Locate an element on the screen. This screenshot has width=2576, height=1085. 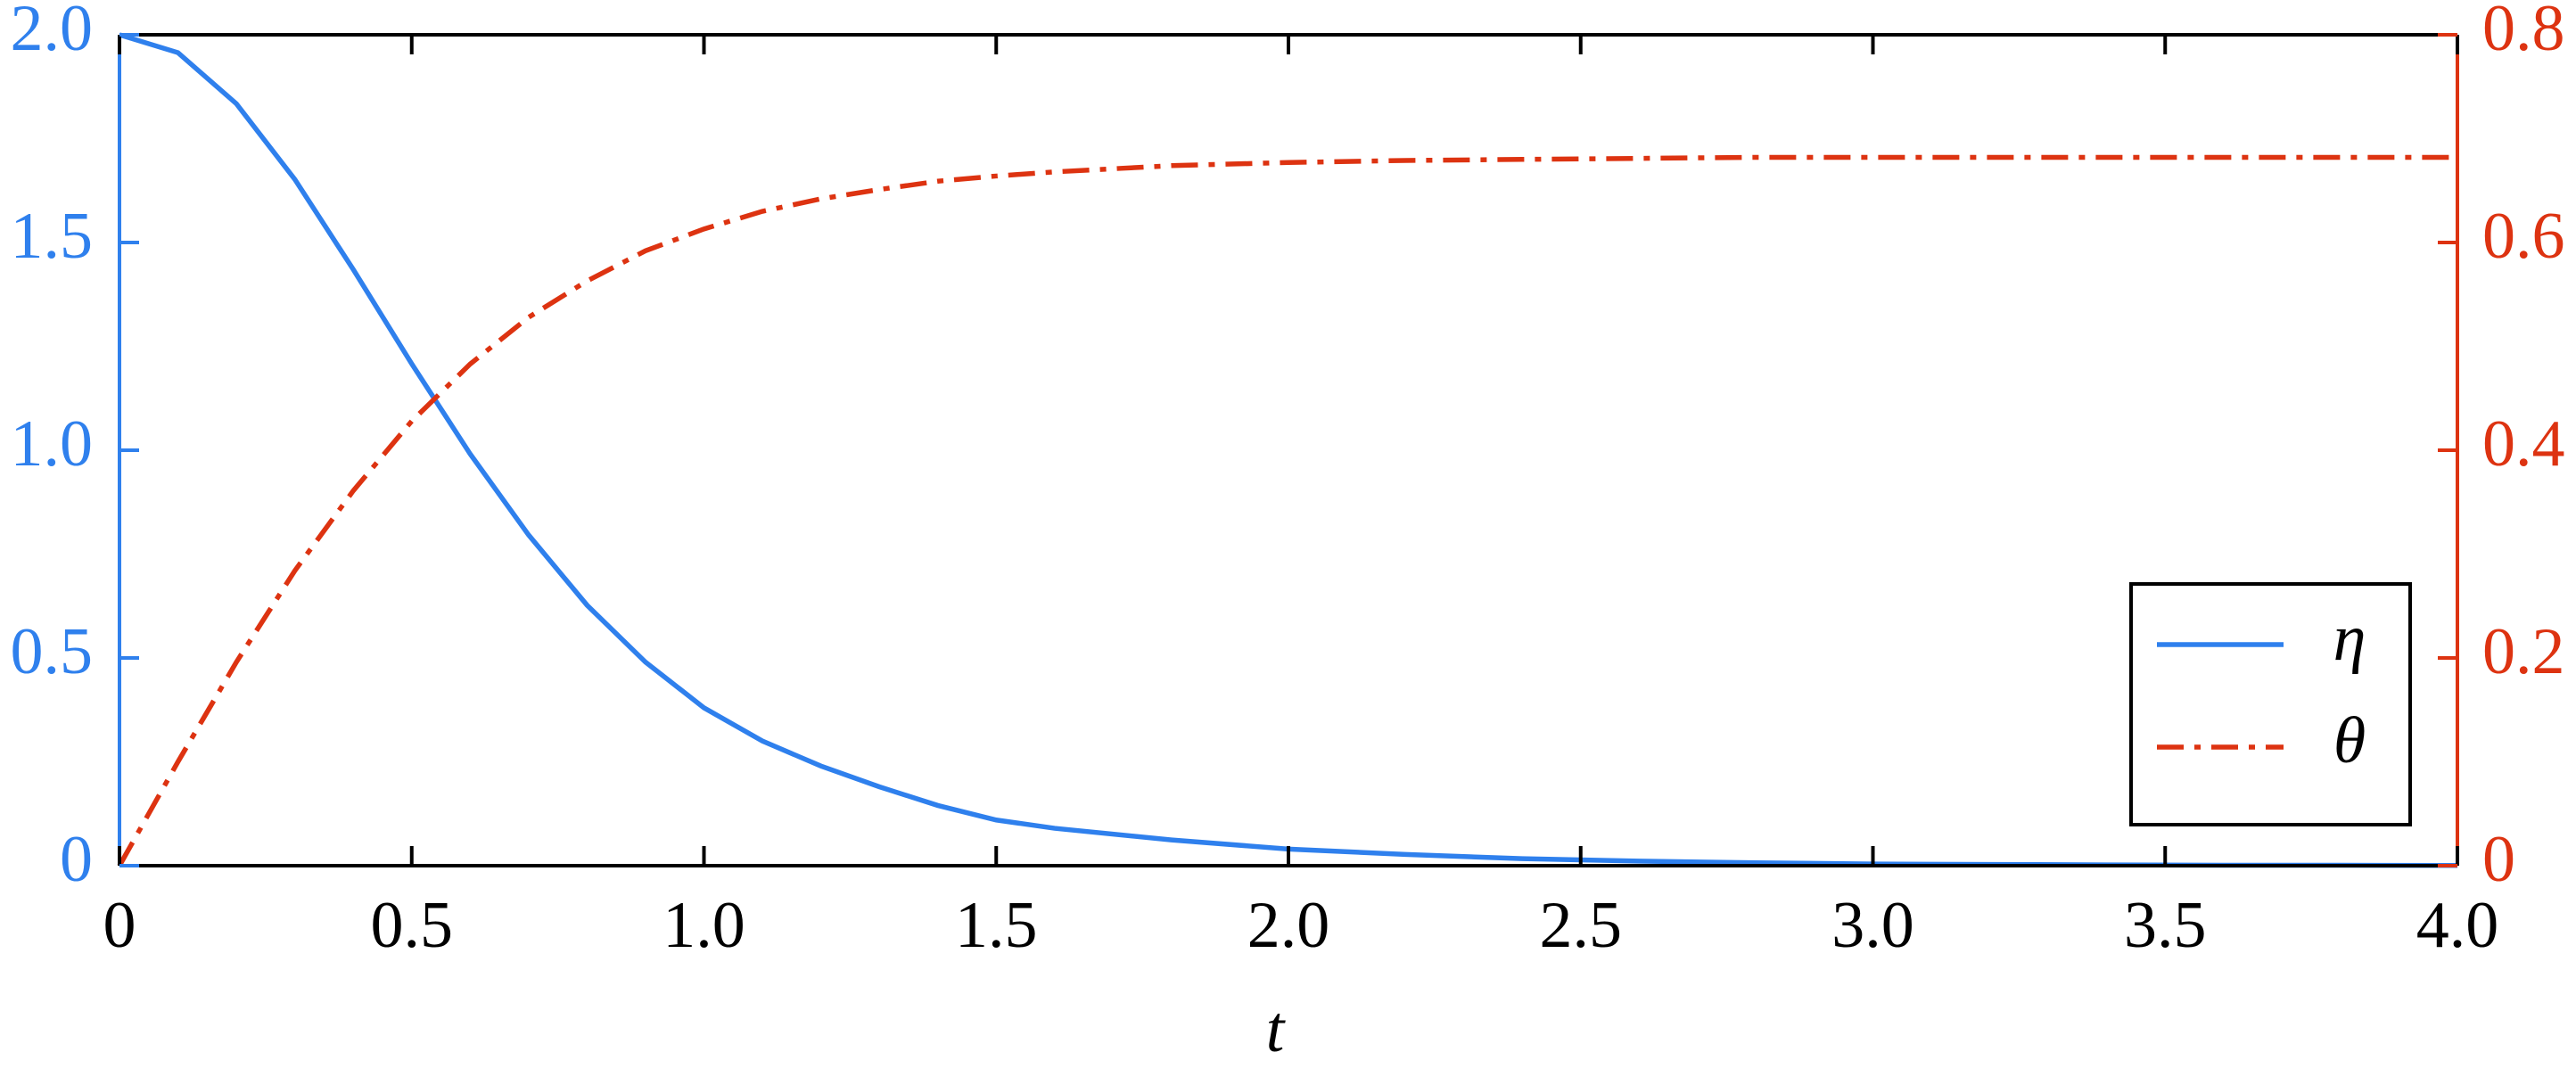
x-tick-label: 4.0 is located at coordinates (2457, 925).